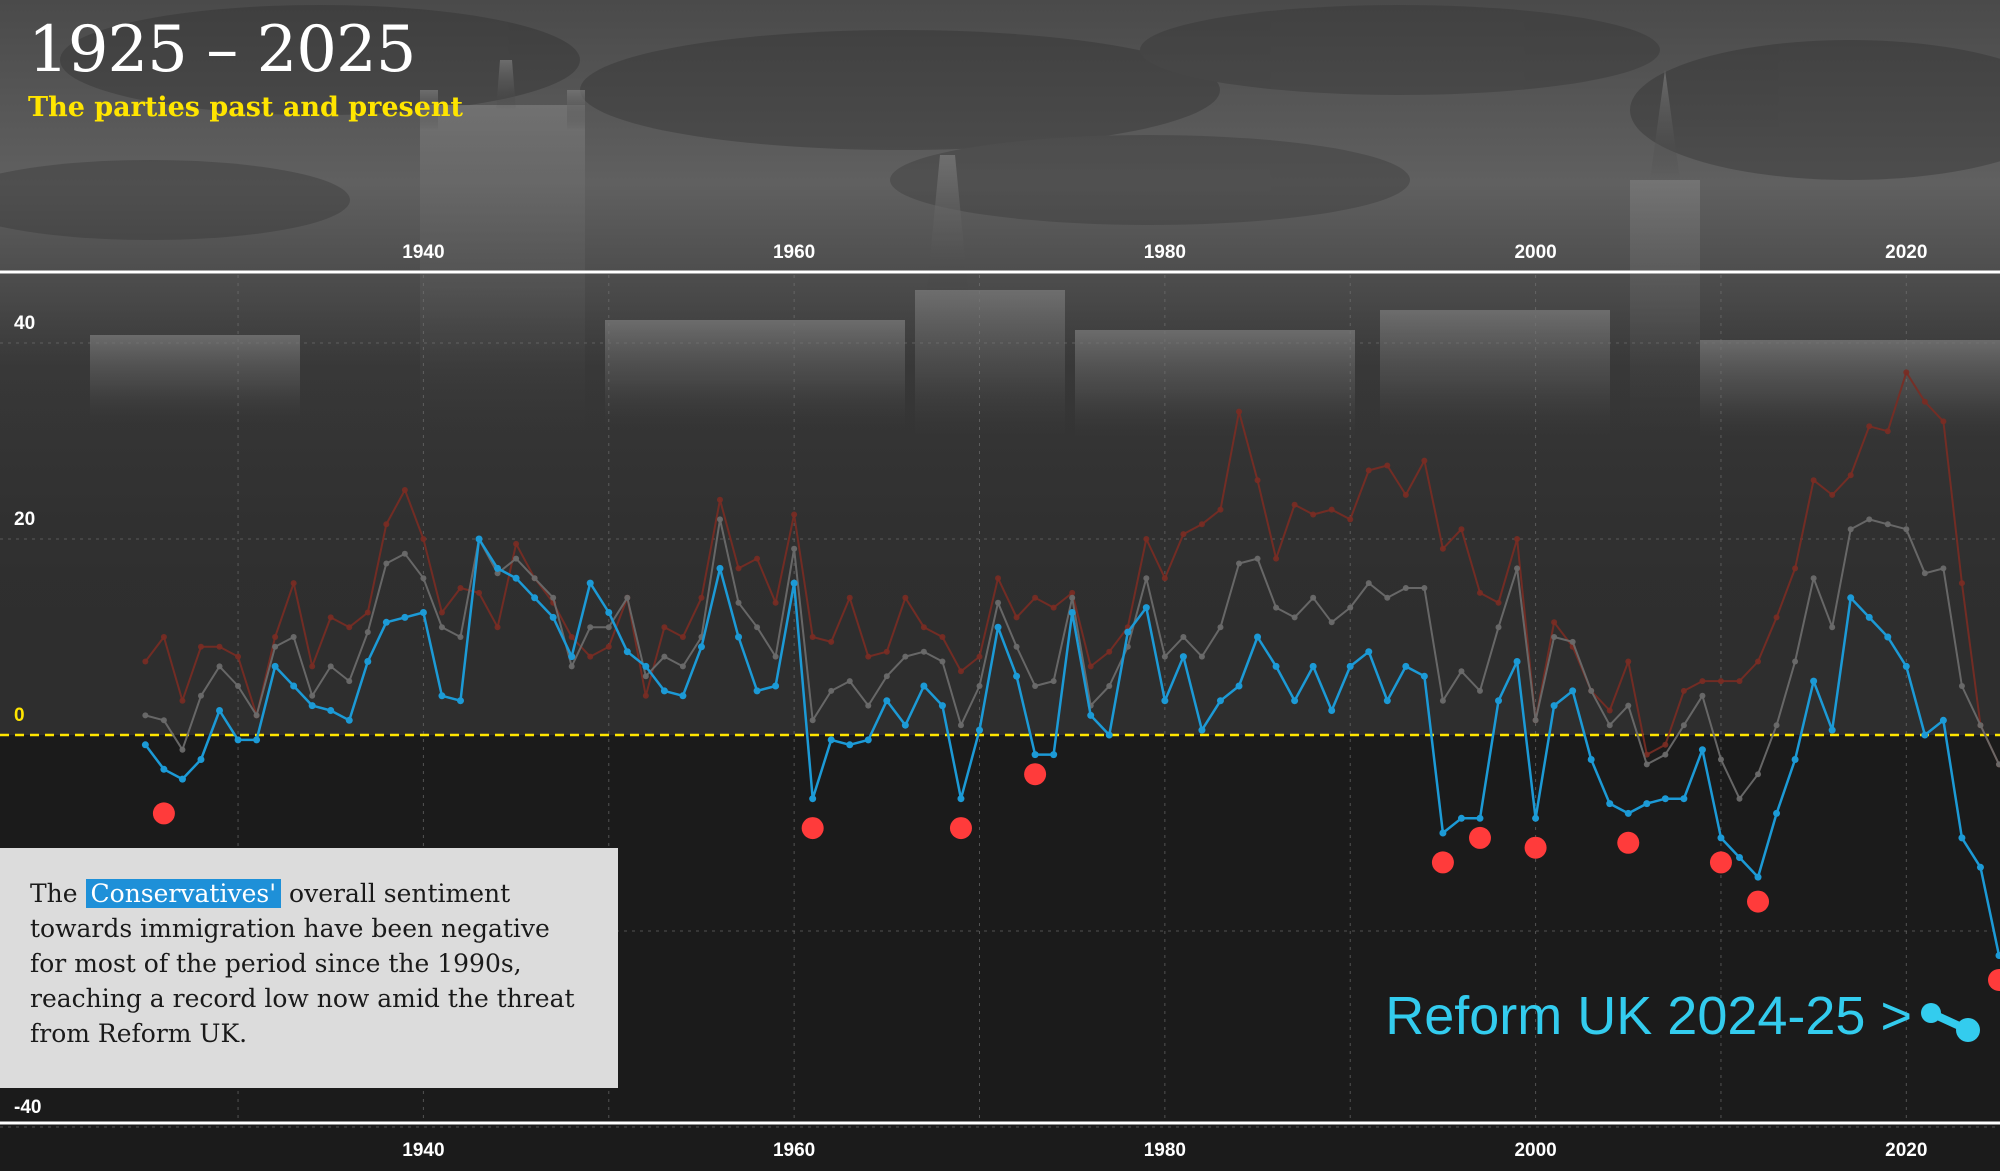 This screenshot has height=1171, width=2000. What do you see at coordinates (794, 1150) in the screenshot?
I see `x-tick-label-bottom: 1960` at bounding box center [794, 1150].